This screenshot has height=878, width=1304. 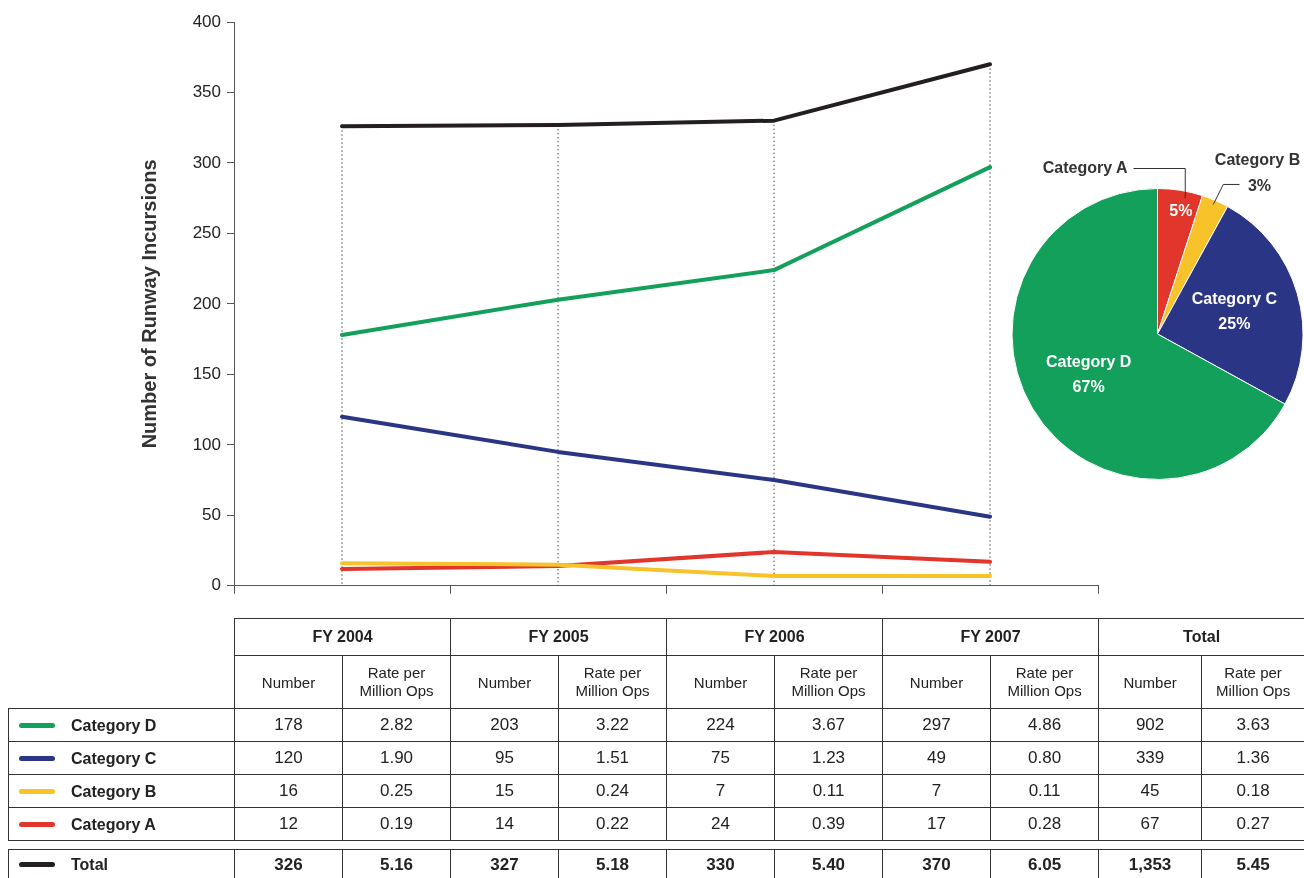 I want to click on data-label: 15, so click(x=504, y=791).